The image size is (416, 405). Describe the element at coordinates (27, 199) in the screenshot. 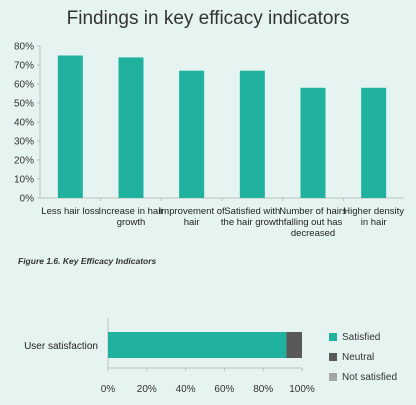

I see `y-tick-label: 0%` at that location.